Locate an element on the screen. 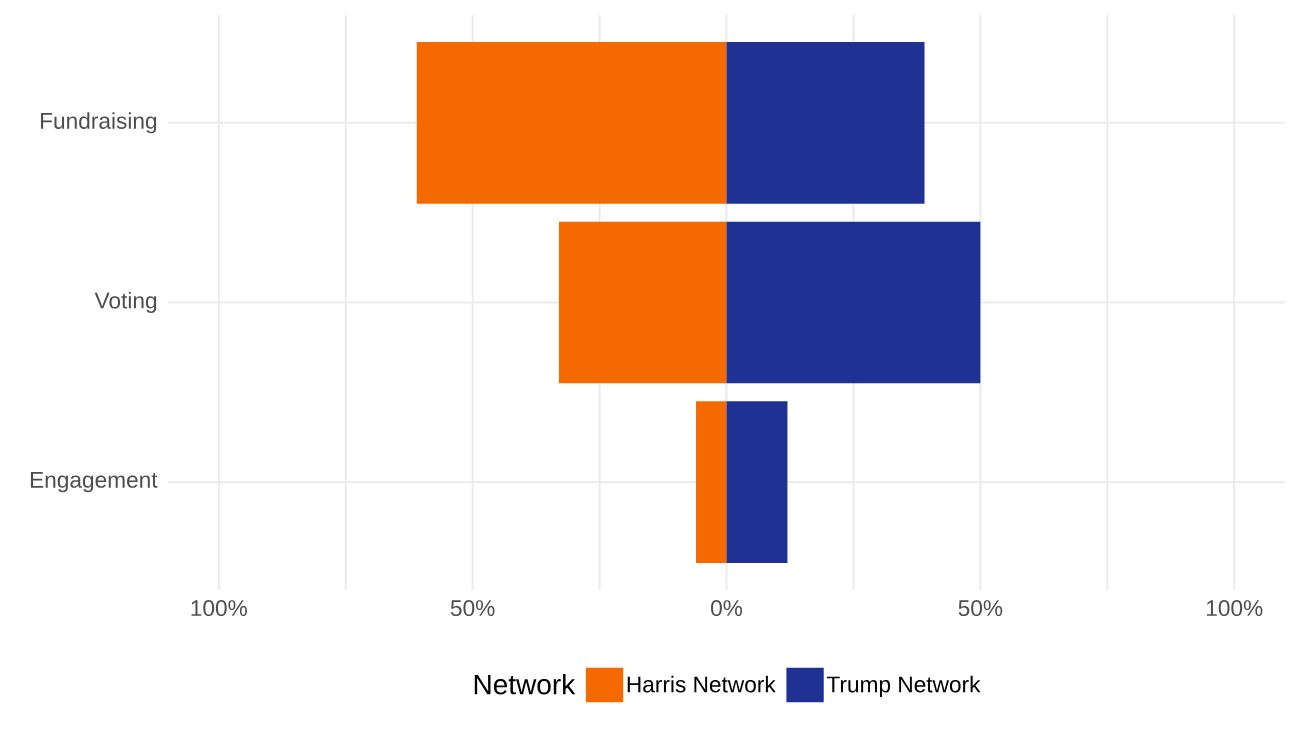 The width and height of the screenshot is (1315, 734). x-tick-label: 0% is located at coordinates (727, 608).